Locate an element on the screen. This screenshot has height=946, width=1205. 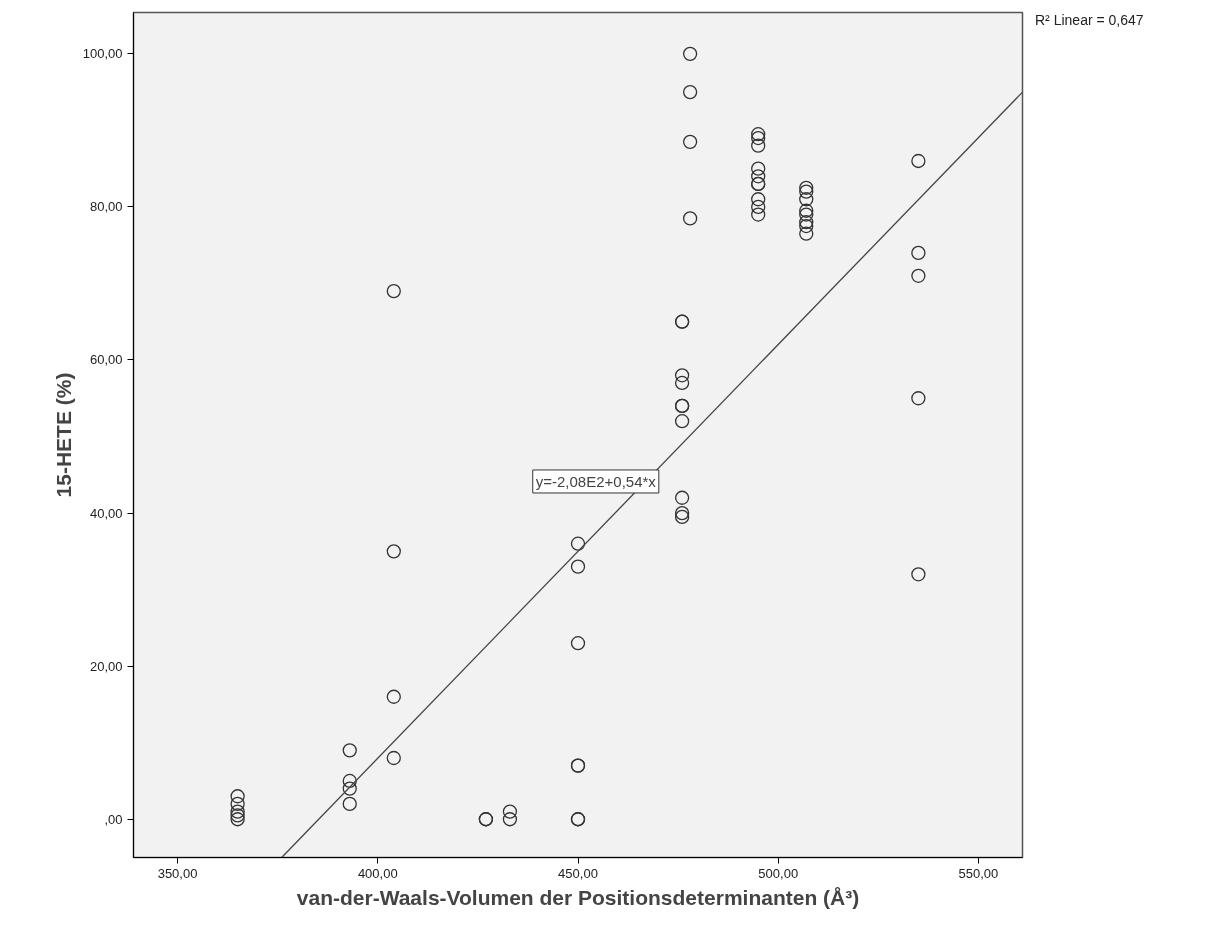
y-axis-title: 15-HETE (%) is located at coordinates (63, 435).